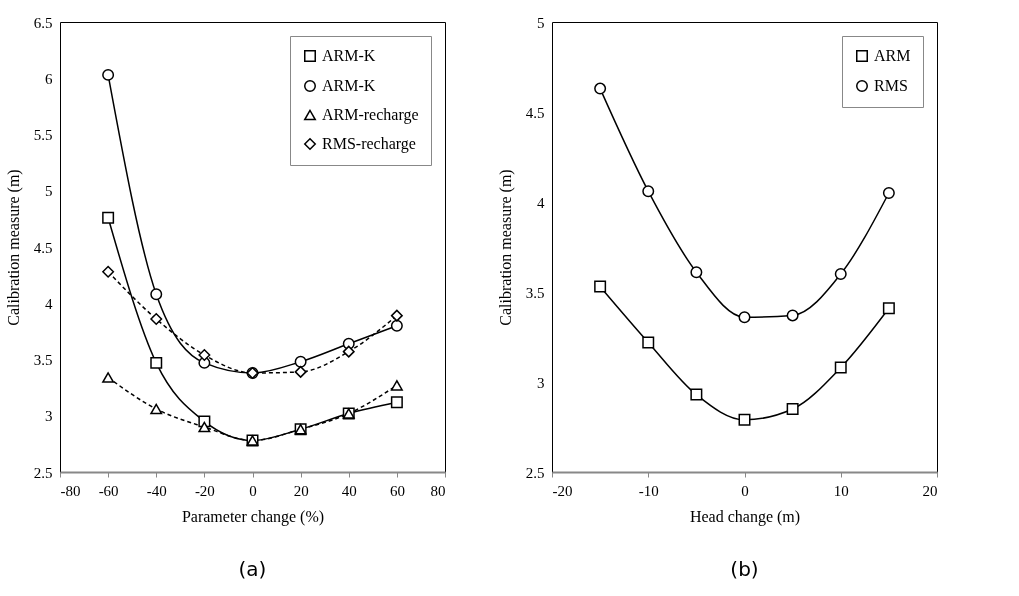 This screenshot has width=1019, height=596. What do you see at coordinates (43, 22) in the screenshot?
I see `y-tick-label: 6.5` at bounding box center [43, 22].